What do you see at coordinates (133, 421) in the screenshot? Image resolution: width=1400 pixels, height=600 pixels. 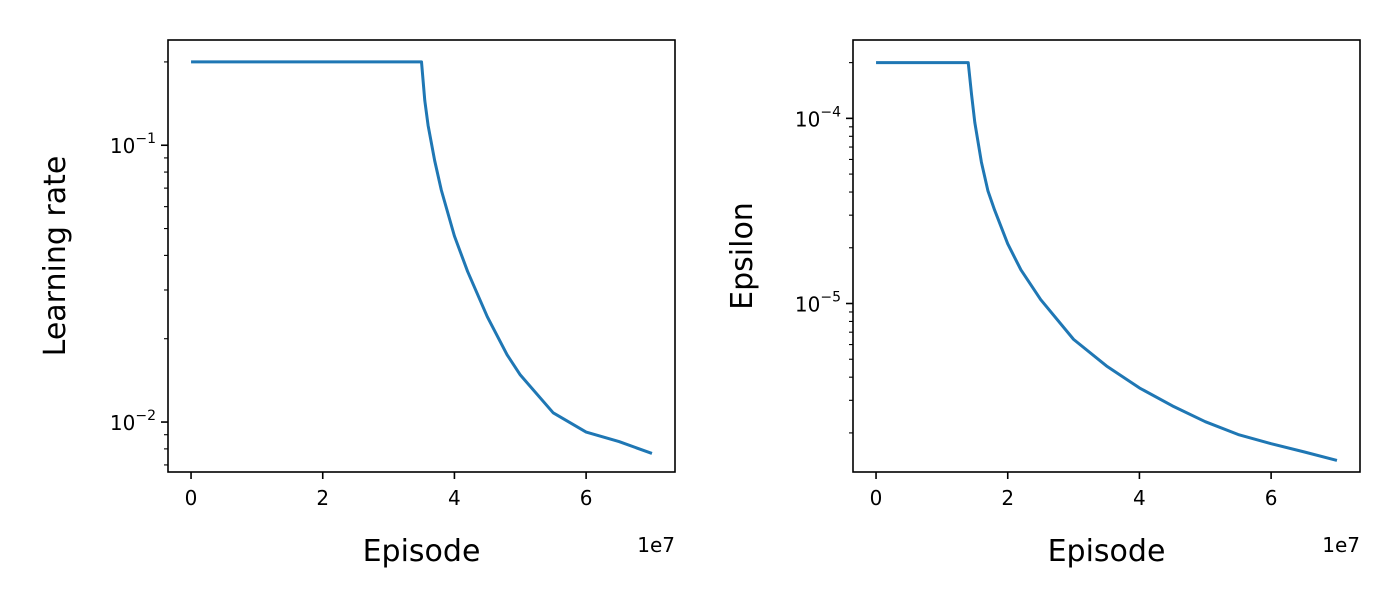 I see `y-tick-label: 10⁻²` at bounding box center [133, 421].